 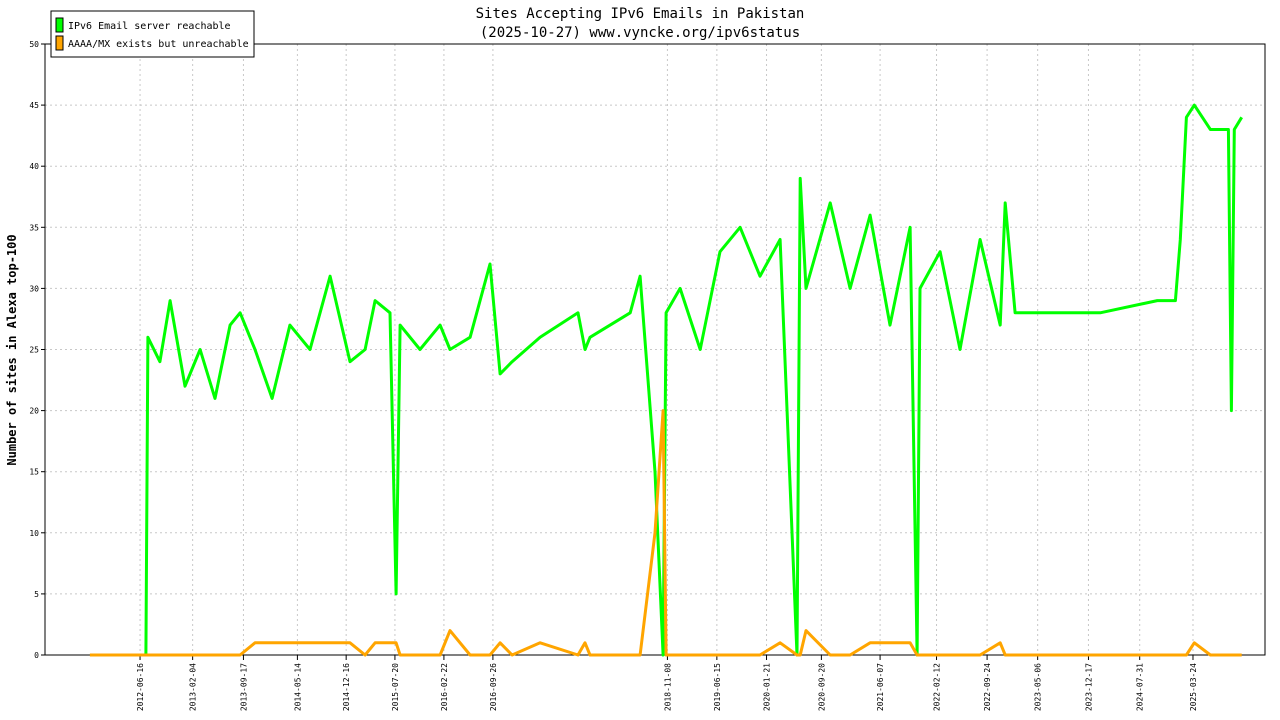 I want to click on y-tick-label: 45, so click(x=34, y=105).